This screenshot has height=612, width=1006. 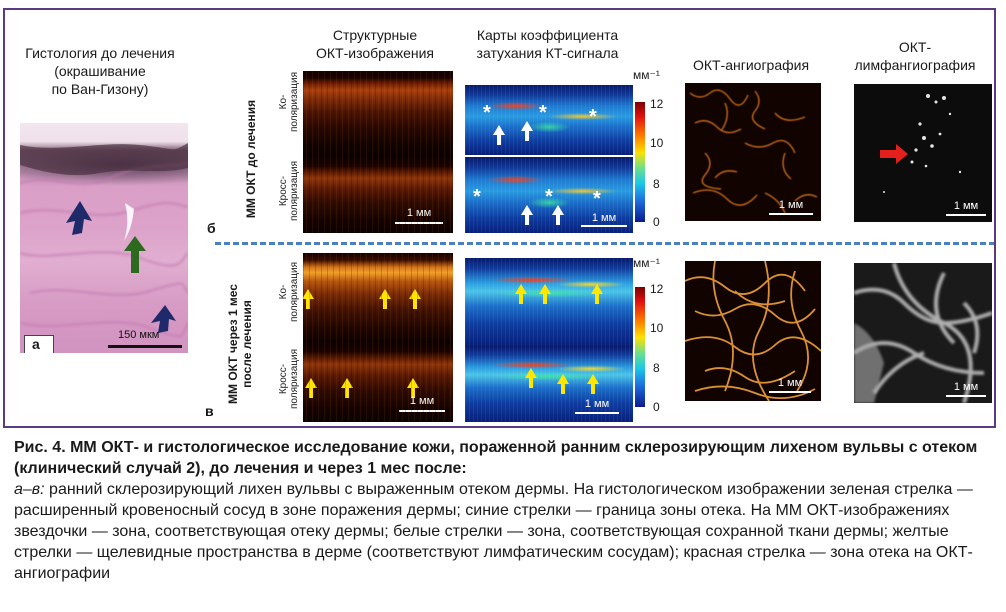 What do you see at coordinates (646, 263) in the screenshot?
I see `colorbar-unit-after: мм⁻¹` at bounding box center [646, 263].